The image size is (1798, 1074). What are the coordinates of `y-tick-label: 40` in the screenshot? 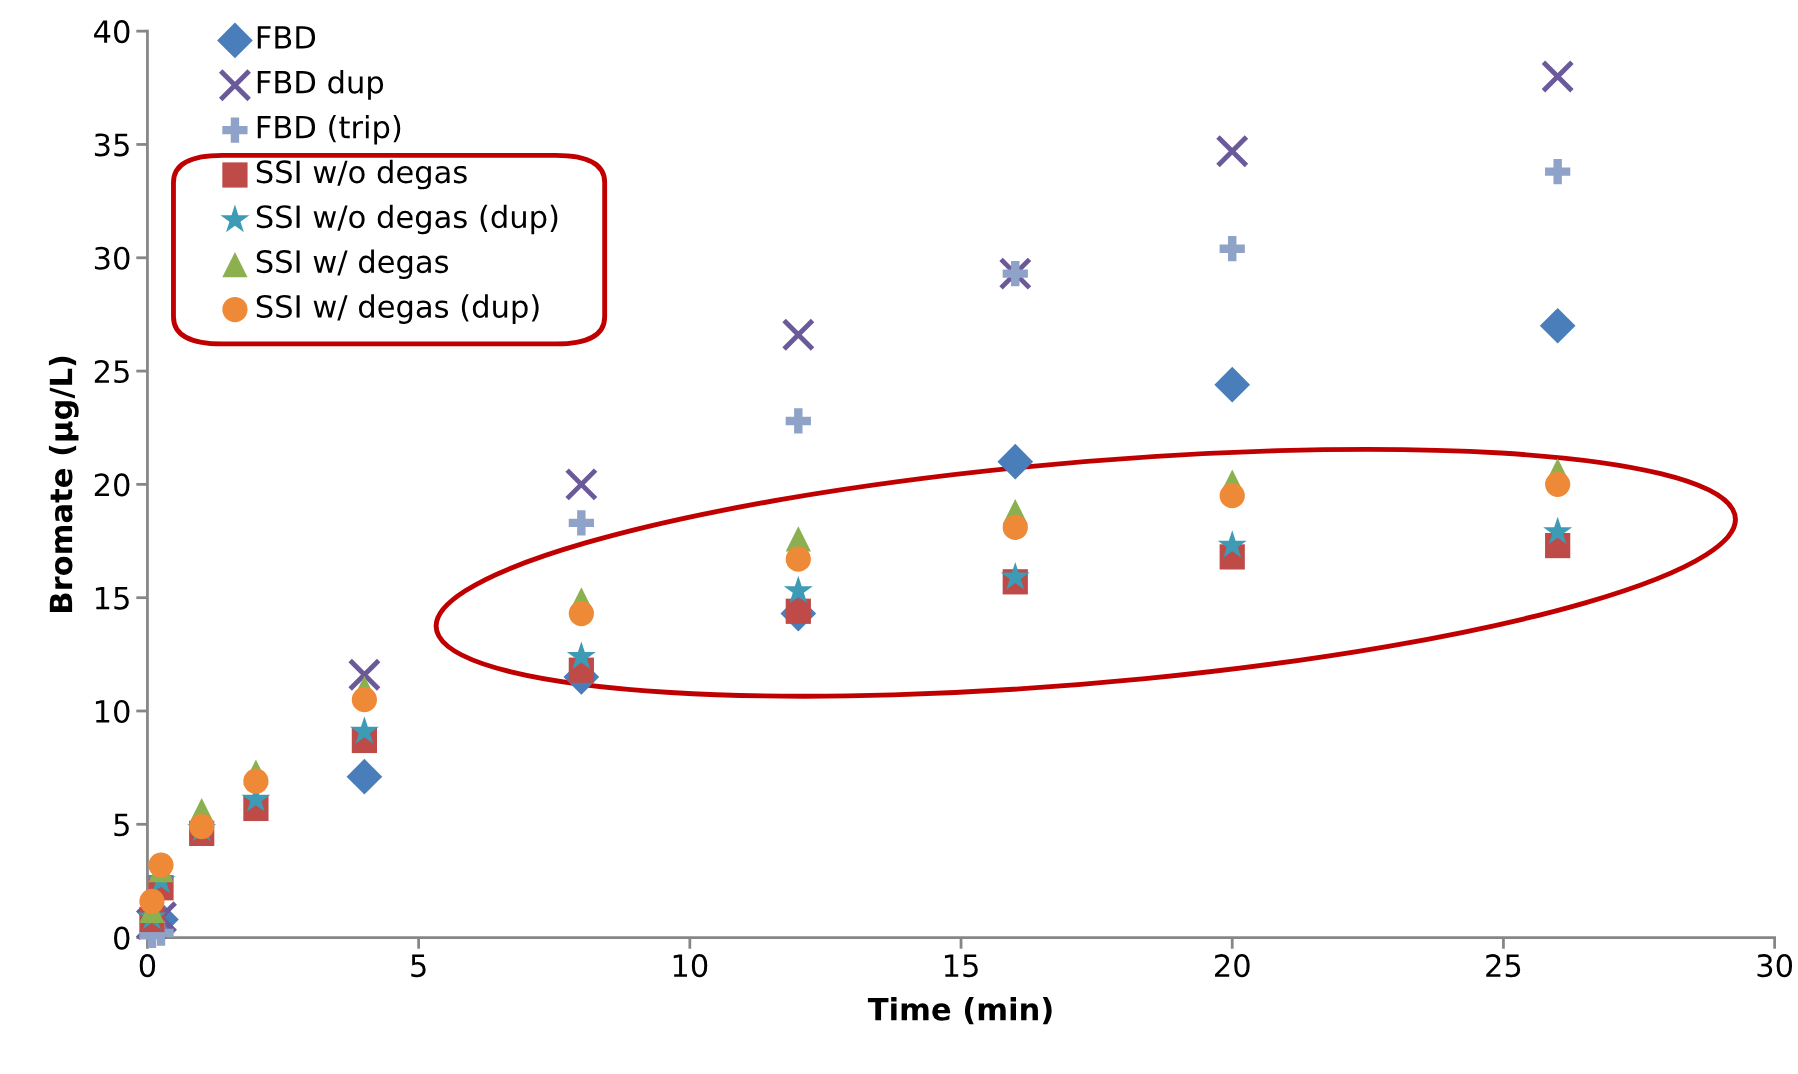 It's located at (112, 32).